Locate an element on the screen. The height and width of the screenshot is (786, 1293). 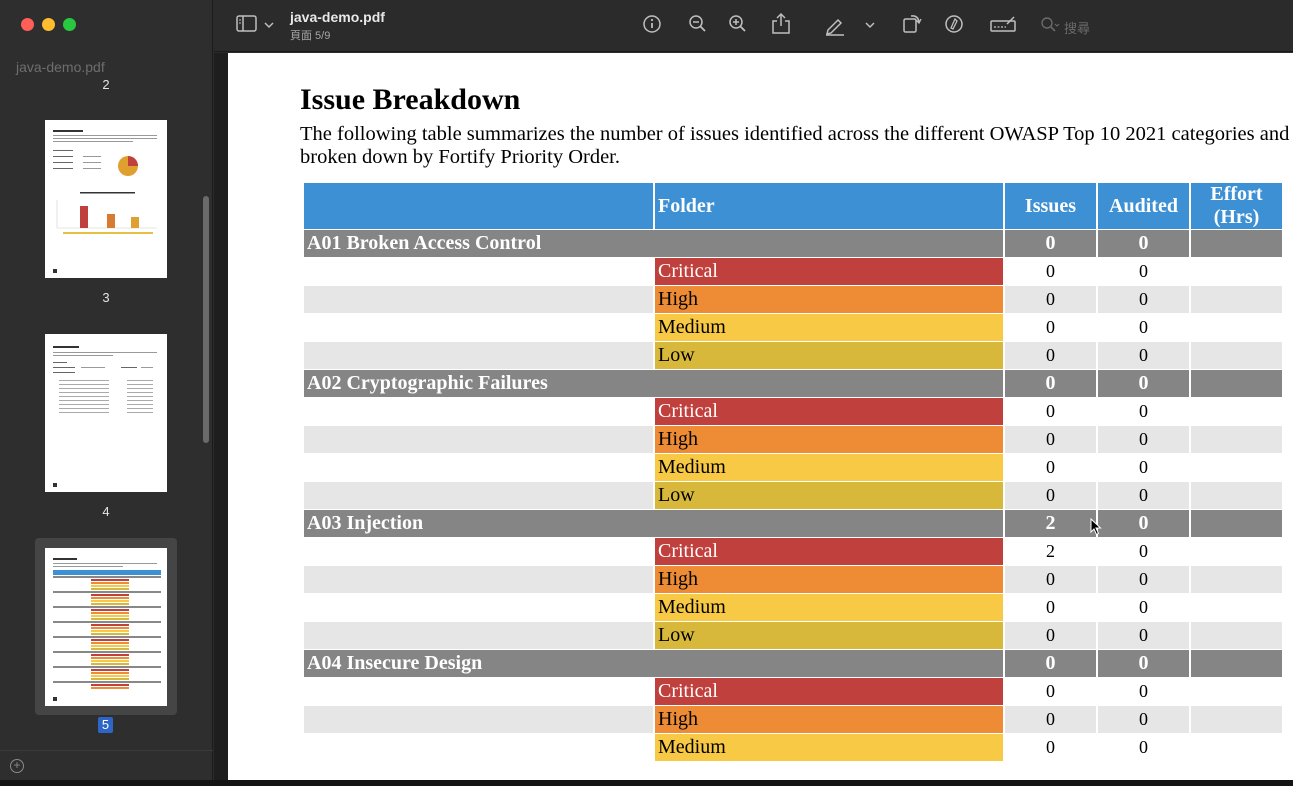
column-header-issues: Issues is located at coordinates (1050, 206).